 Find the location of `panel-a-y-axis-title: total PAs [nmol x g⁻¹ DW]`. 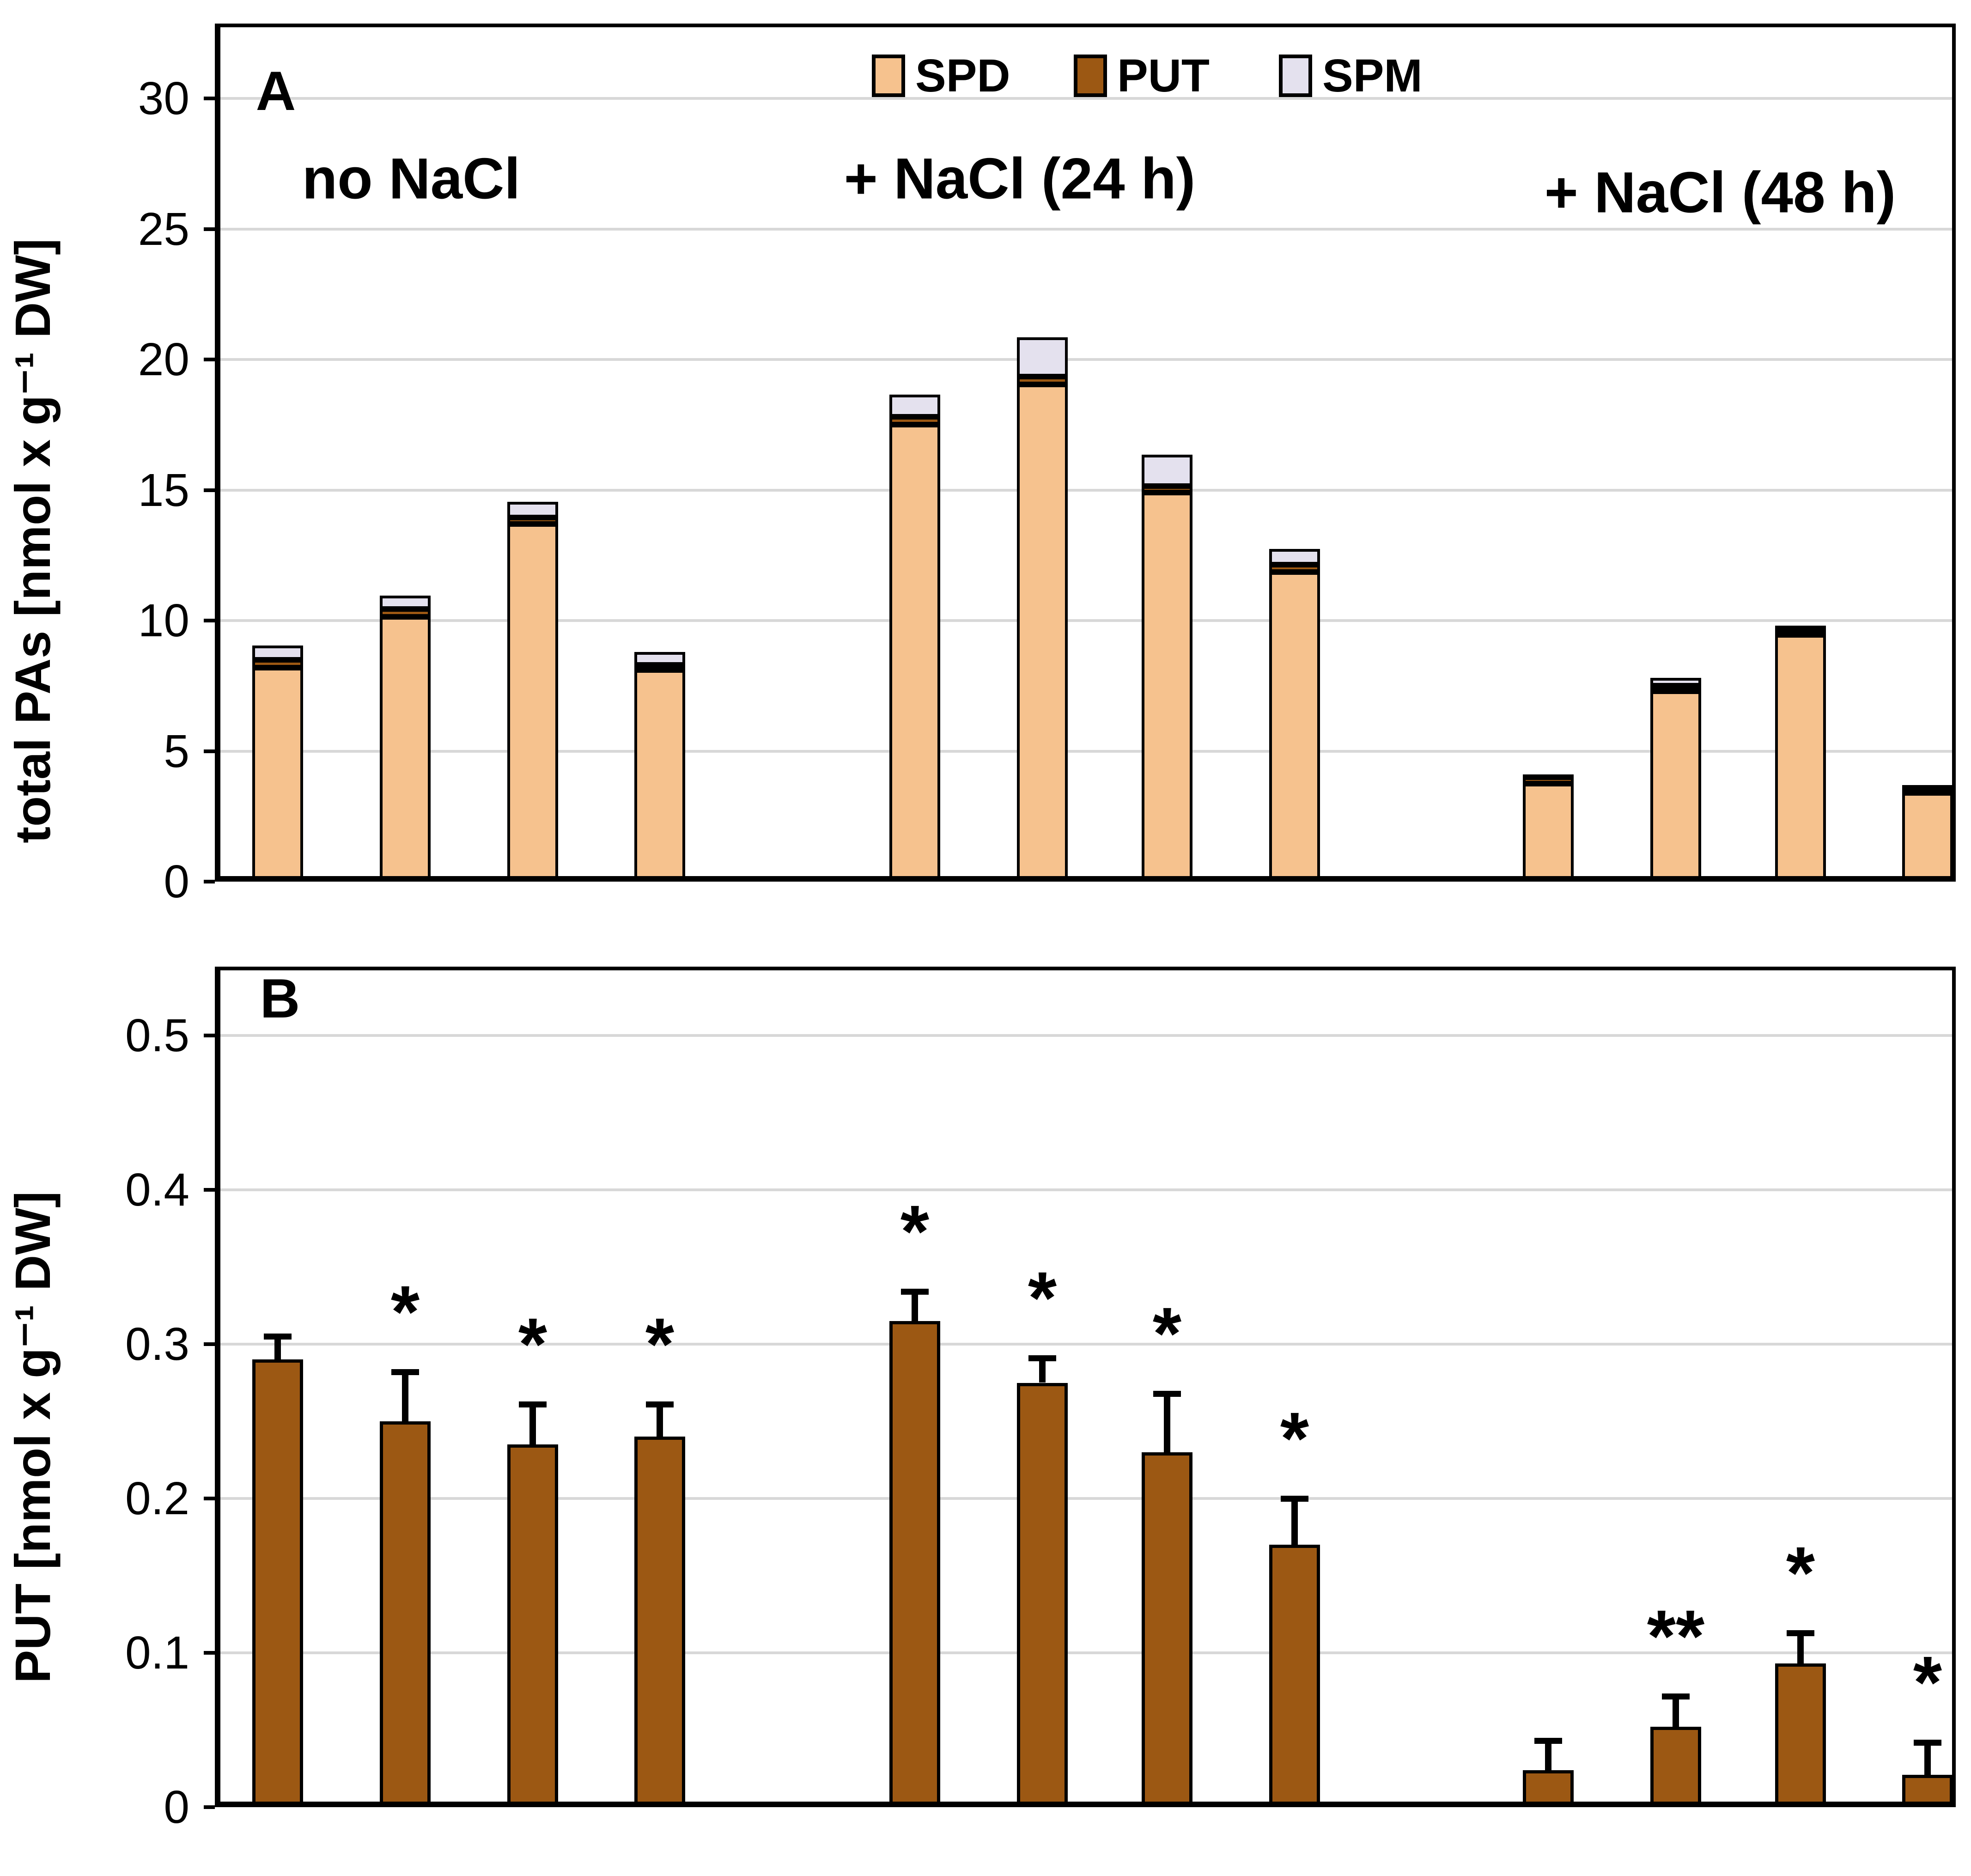

panel-a-y-axis-title: total PAs [nmol x g⁻¹ DW] is located at coordinates (32, 540).